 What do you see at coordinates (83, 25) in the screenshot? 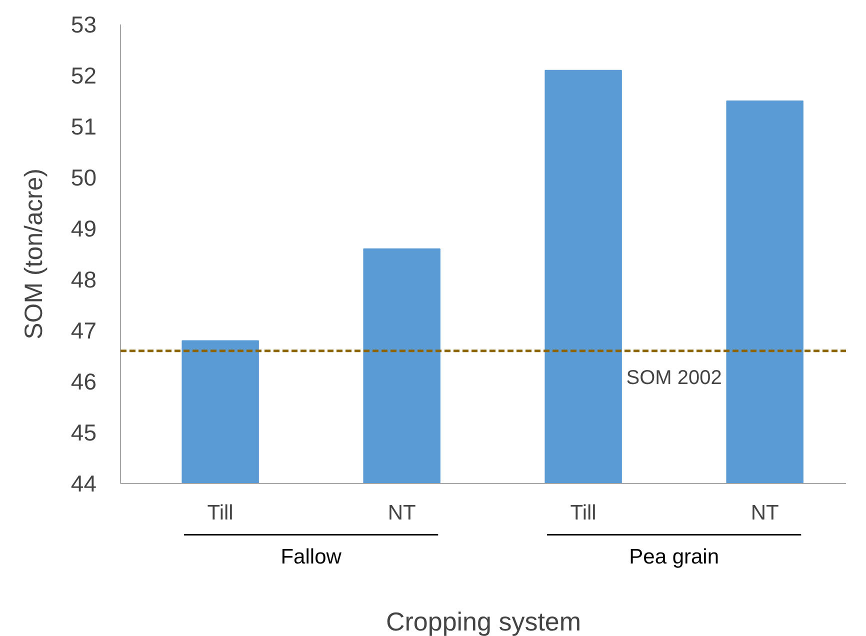
I see `y-tick-label: 53` at bounding box center [83, 25].